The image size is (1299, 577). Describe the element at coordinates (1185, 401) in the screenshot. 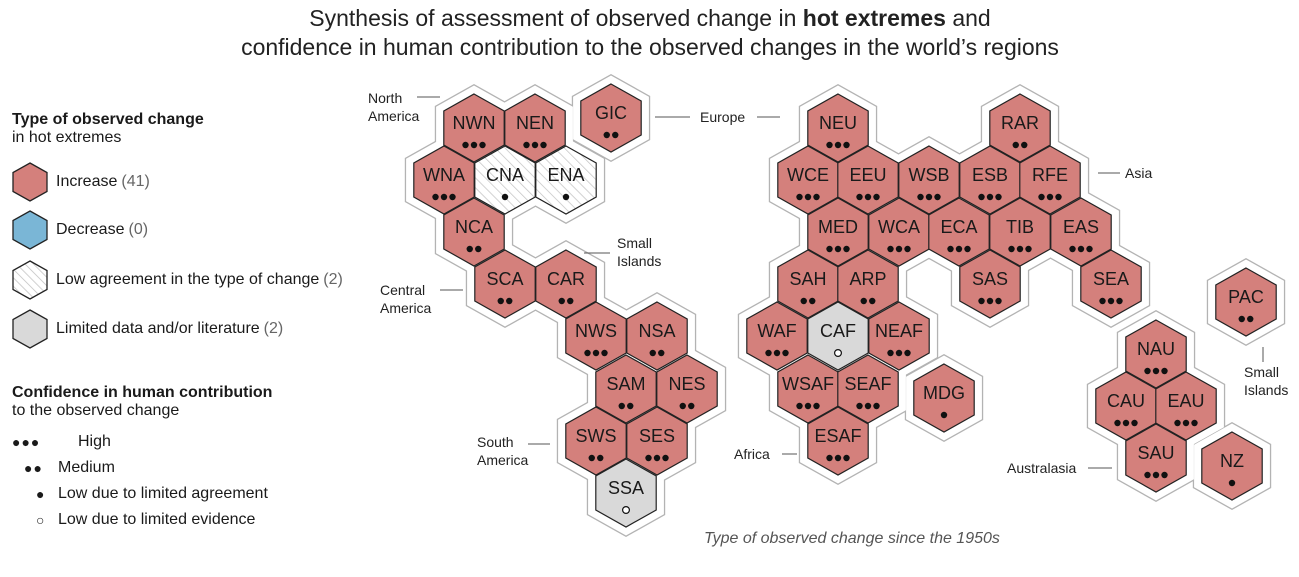

I see `hex-label-eau: EAU` at that location.